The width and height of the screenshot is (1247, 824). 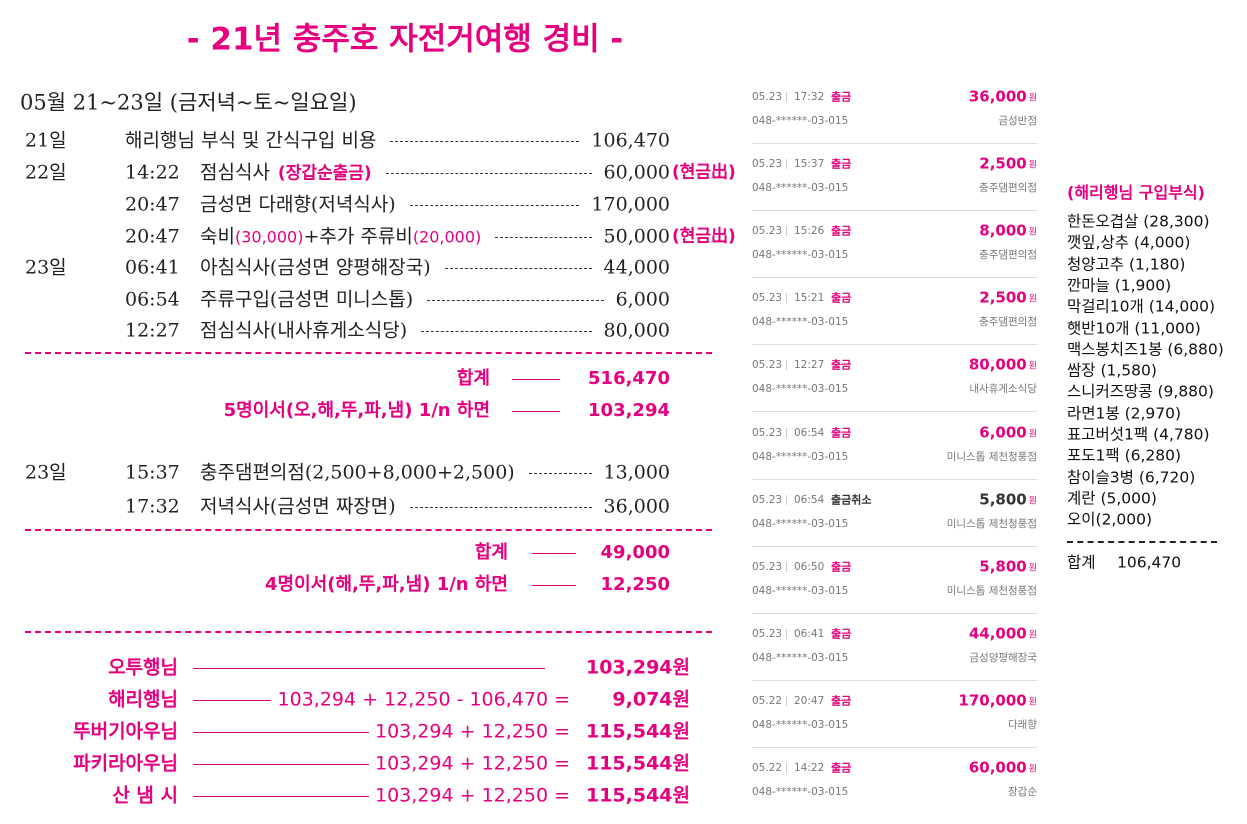 I want to click on description-part: 점심식사, so click(x=235, y=172).